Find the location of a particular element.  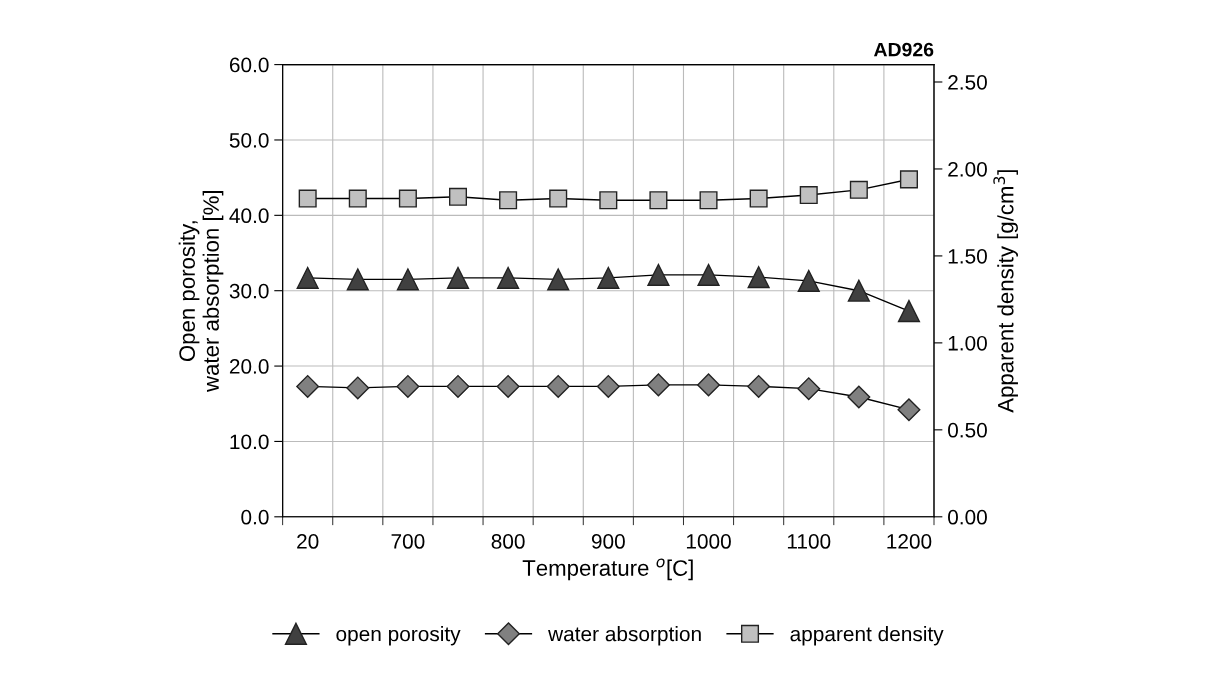

y-tick-label: 20.0 is located at coordinates (249, 366).